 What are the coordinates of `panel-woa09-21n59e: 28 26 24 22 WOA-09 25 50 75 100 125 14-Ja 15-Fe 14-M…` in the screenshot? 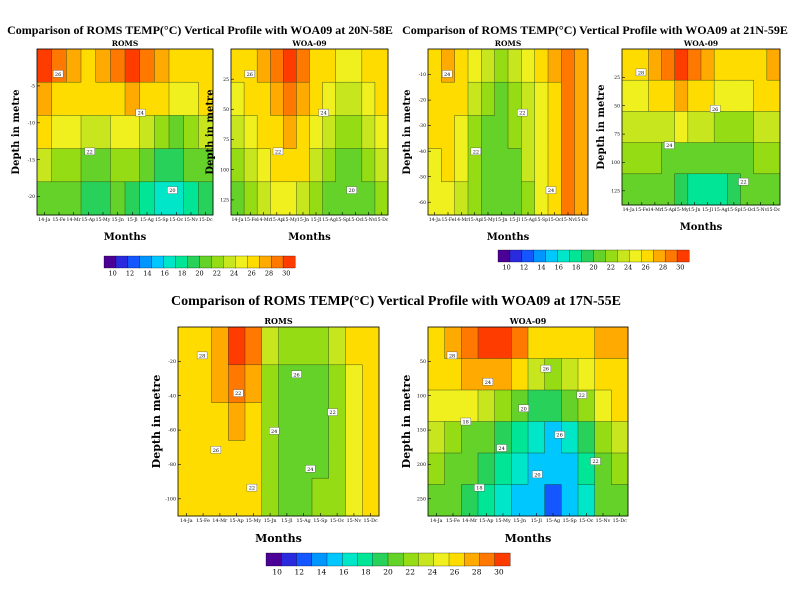 It's located at (688, 136).